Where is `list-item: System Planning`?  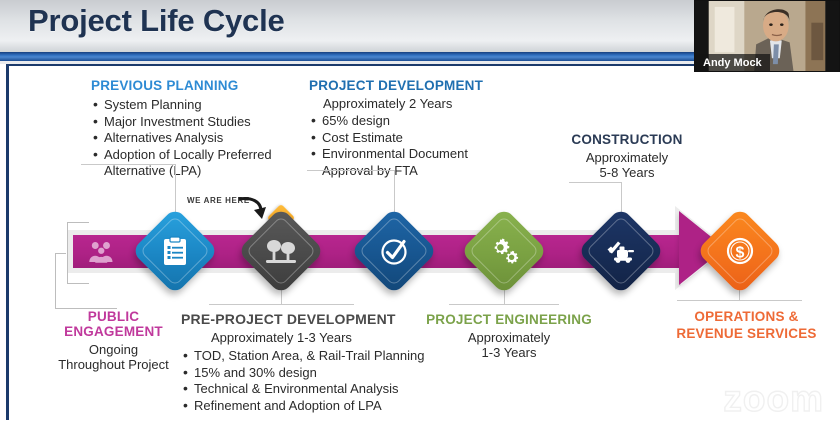
list-item: System Planning is located at coordinates (181, 105).